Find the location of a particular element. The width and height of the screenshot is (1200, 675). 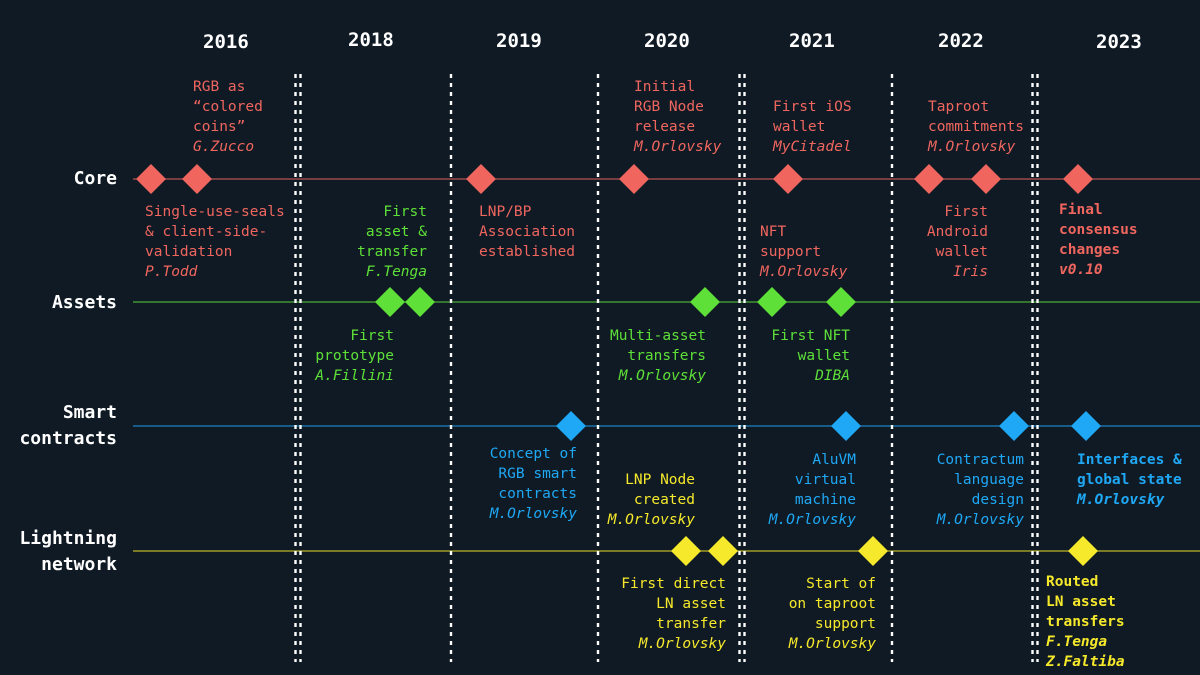

event-text: global state is located at coordinates (1129, 480).